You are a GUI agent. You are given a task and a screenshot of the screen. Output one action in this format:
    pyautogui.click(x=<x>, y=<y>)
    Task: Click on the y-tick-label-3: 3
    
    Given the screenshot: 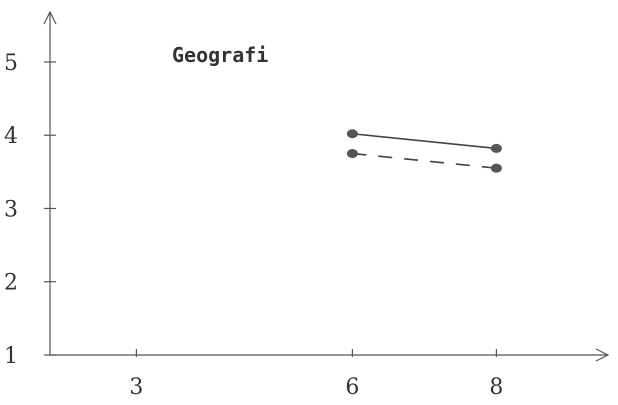 What is the action you would take?
    pyautogui.click(x=11, y=209)
    